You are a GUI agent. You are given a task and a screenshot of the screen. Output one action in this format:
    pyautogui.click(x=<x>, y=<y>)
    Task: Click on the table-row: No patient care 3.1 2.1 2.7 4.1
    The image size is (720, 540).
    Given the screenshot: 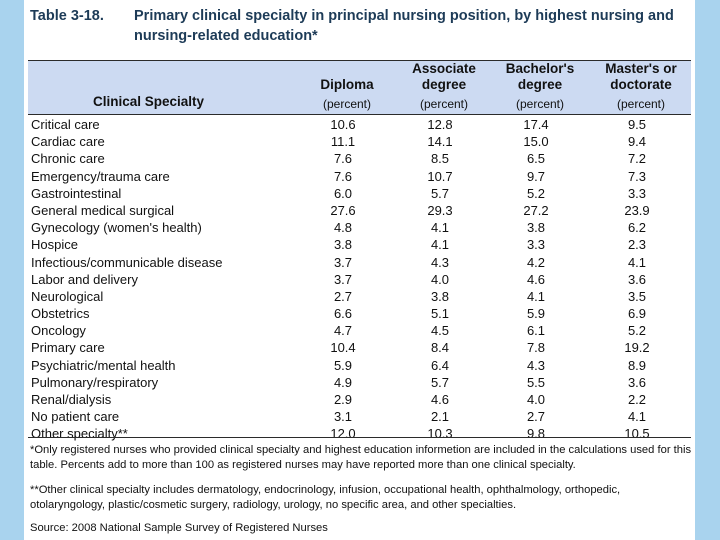 What is the action you would take?
    pyautogui.click(x=359, y=416)
    